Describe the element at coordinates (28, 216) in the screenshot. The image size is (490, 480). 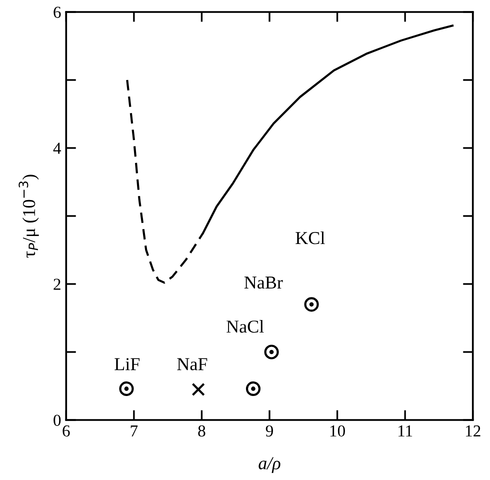
I see `y-axis-title: τ$_{P}$/μ (10$^{−3}$)` at that location.